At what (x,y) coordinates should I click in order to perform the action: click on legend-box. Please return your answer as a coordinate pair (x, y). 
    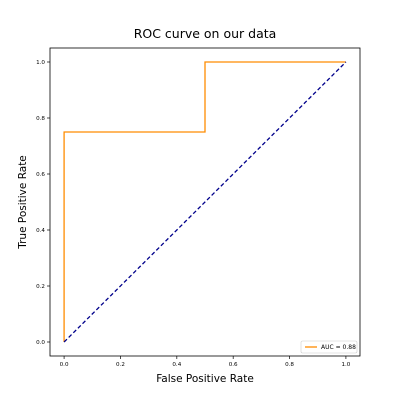
    Looking at the image, I should click on (329, 347).